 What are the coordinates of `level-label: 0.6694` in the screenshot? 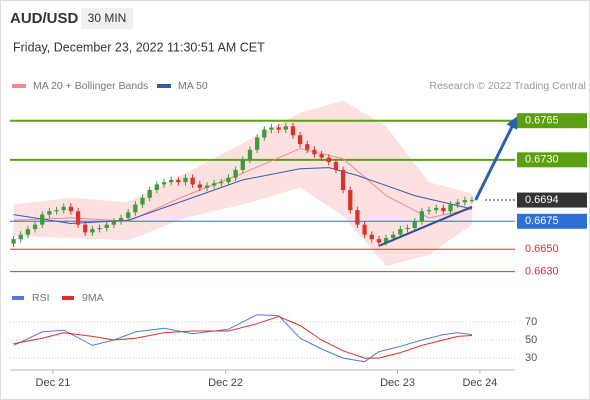 It's located at (542, 200).